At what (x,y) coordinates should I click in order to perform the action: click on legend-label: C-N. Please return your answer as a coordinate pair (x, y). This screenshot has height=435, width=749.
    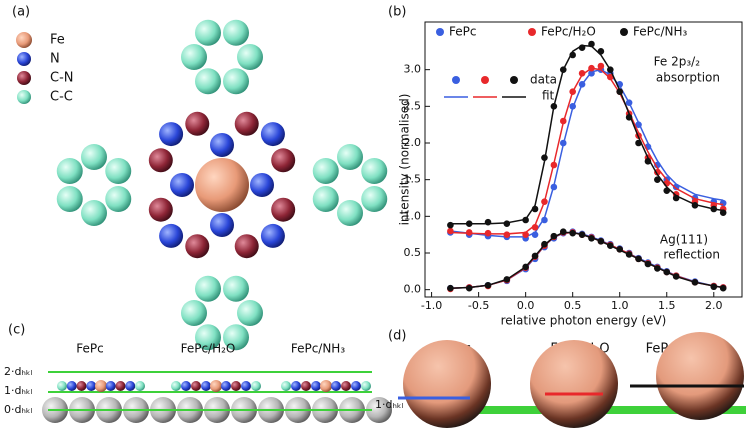
    Looking at the image, I should click on (62, 78).